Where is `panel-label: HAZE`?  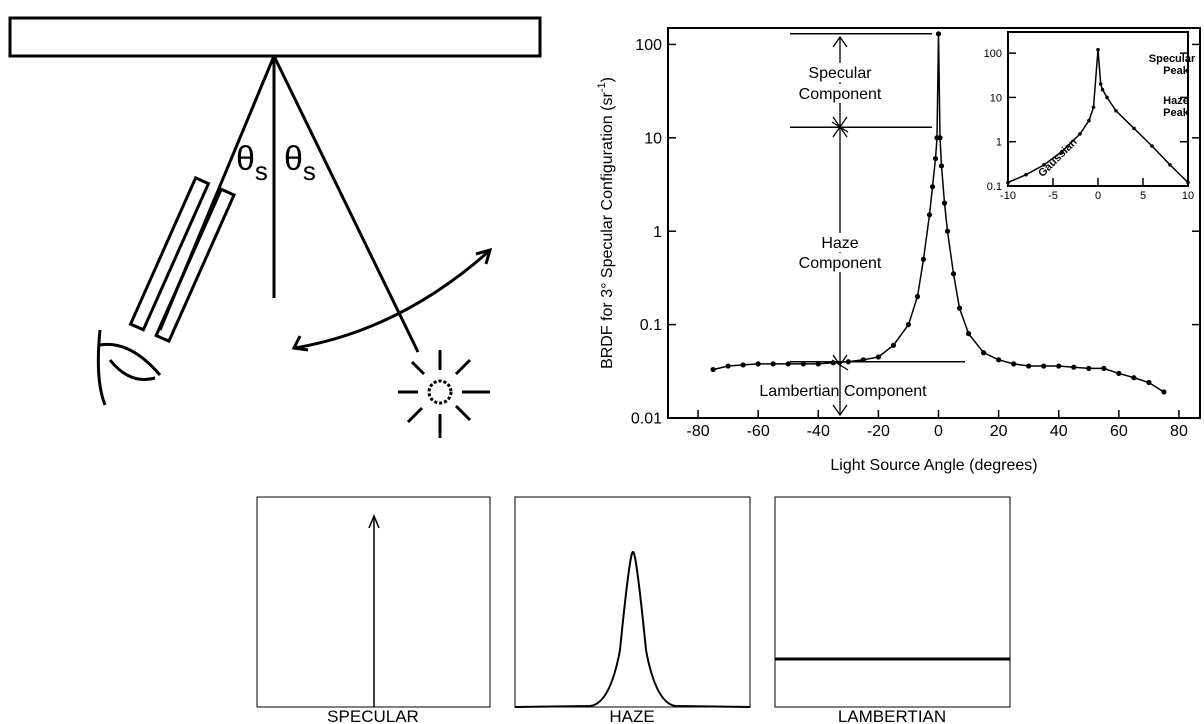 panel-label: HAZE is located at coordinates (631, 715).